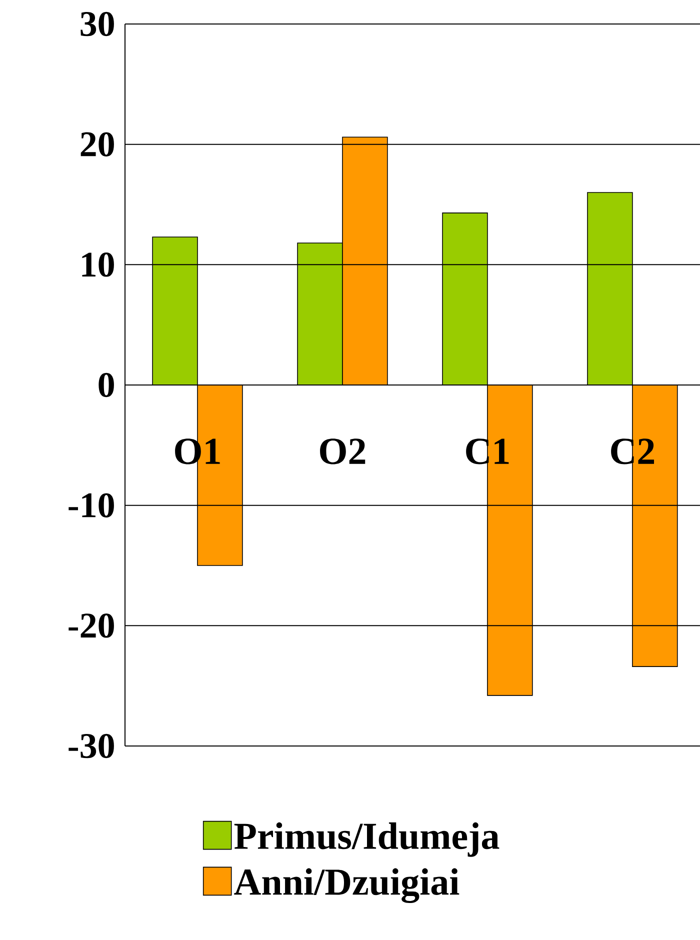 The width and height of the screenshot is (700, 940). What do you see at coordinates (632, 451) in the screenshot?
I see `x-tick-label: C2` at bounding box center [632, 451].